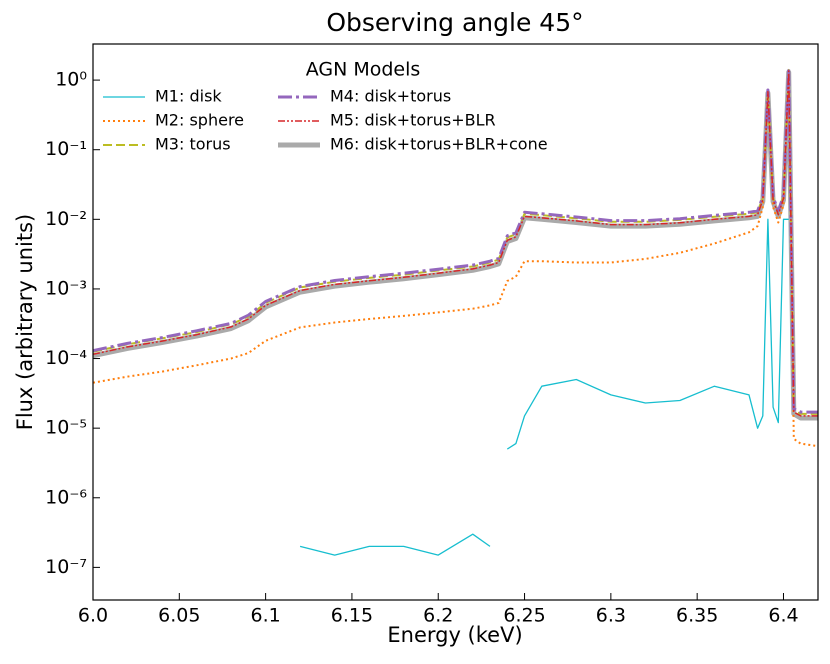  I want to click on x-tick-label: 6.05, so click(179, 616).